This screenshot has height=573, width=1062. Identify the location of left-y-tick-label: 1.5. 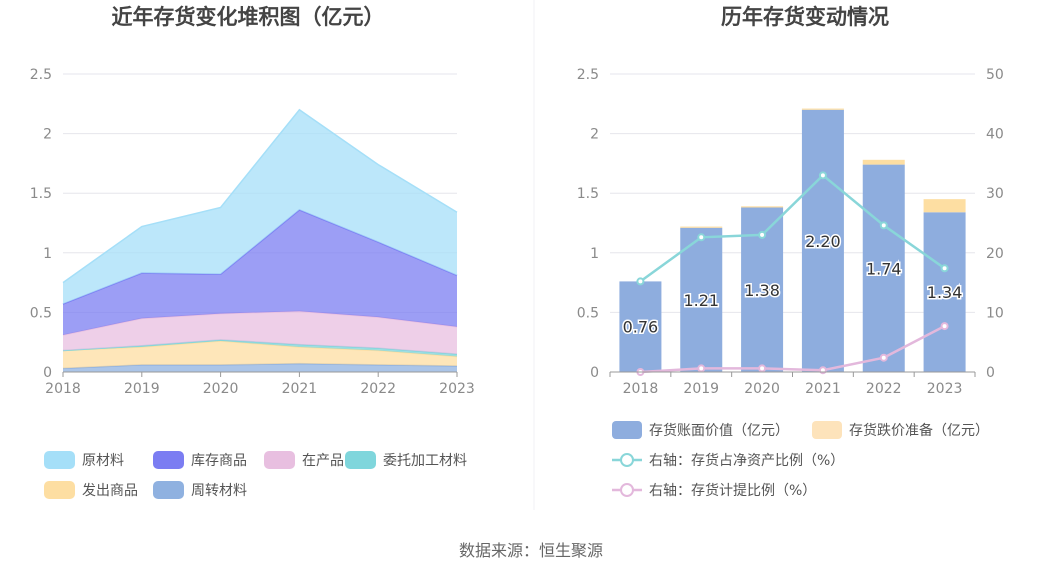
(41, 194).